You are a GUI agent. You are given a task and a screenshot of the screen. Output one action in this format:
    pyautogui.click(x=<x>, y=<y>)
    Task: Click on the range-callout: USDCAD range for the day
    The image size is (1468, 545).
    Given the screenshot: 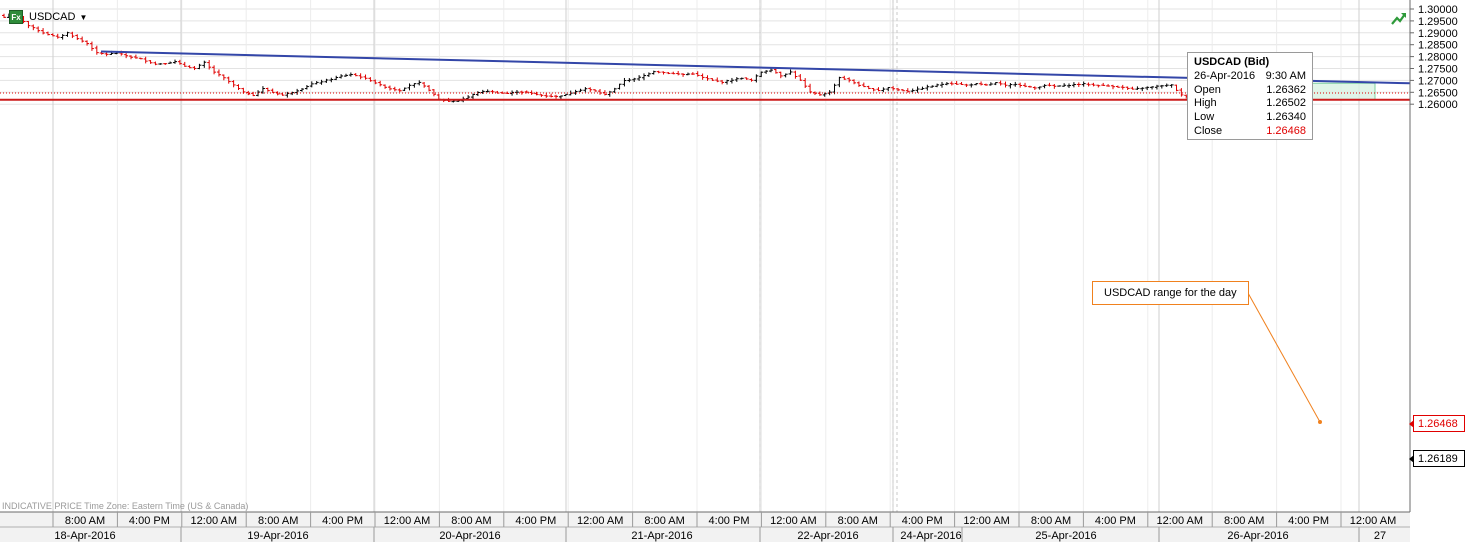 What is the action you would take?
    pyautogui.click(x=1170, y=293)
    